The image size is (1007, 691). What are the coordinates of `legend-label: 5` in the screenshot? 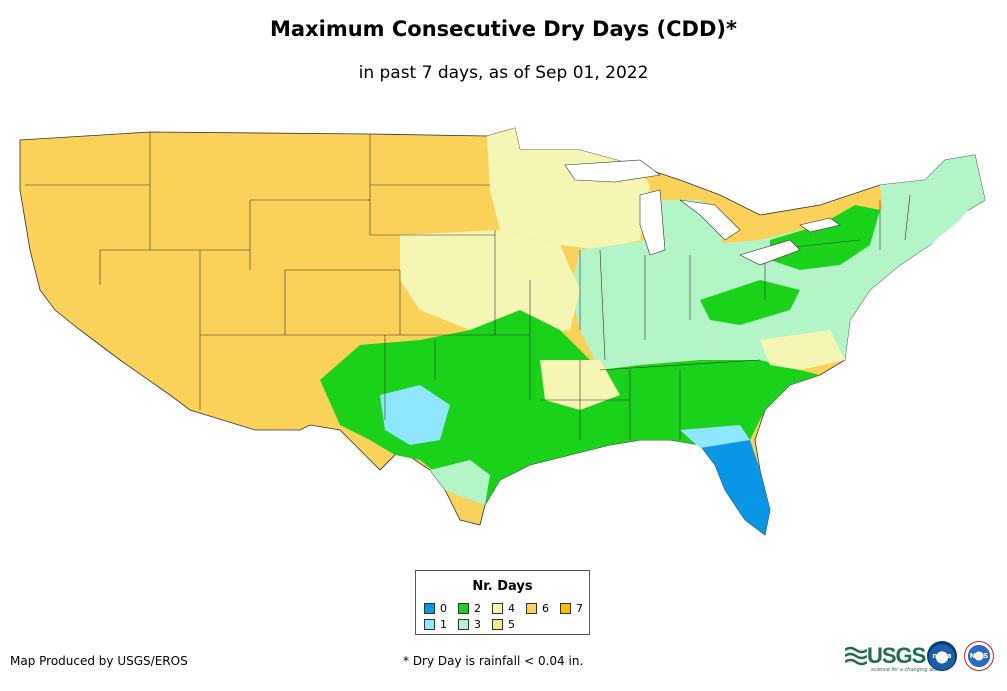 It's located at (511, 624).